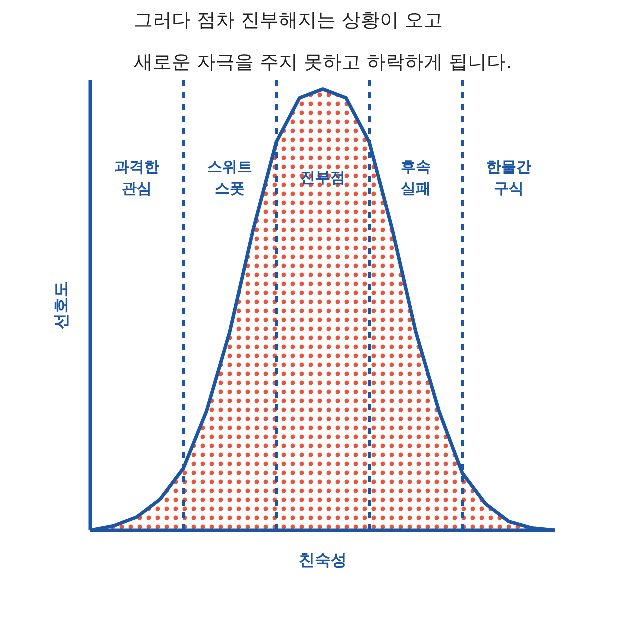 Image resolution: width=630 pixels, height=630 pixels. I want to click on annotation: 스위트 스폿, so click(230, 178).